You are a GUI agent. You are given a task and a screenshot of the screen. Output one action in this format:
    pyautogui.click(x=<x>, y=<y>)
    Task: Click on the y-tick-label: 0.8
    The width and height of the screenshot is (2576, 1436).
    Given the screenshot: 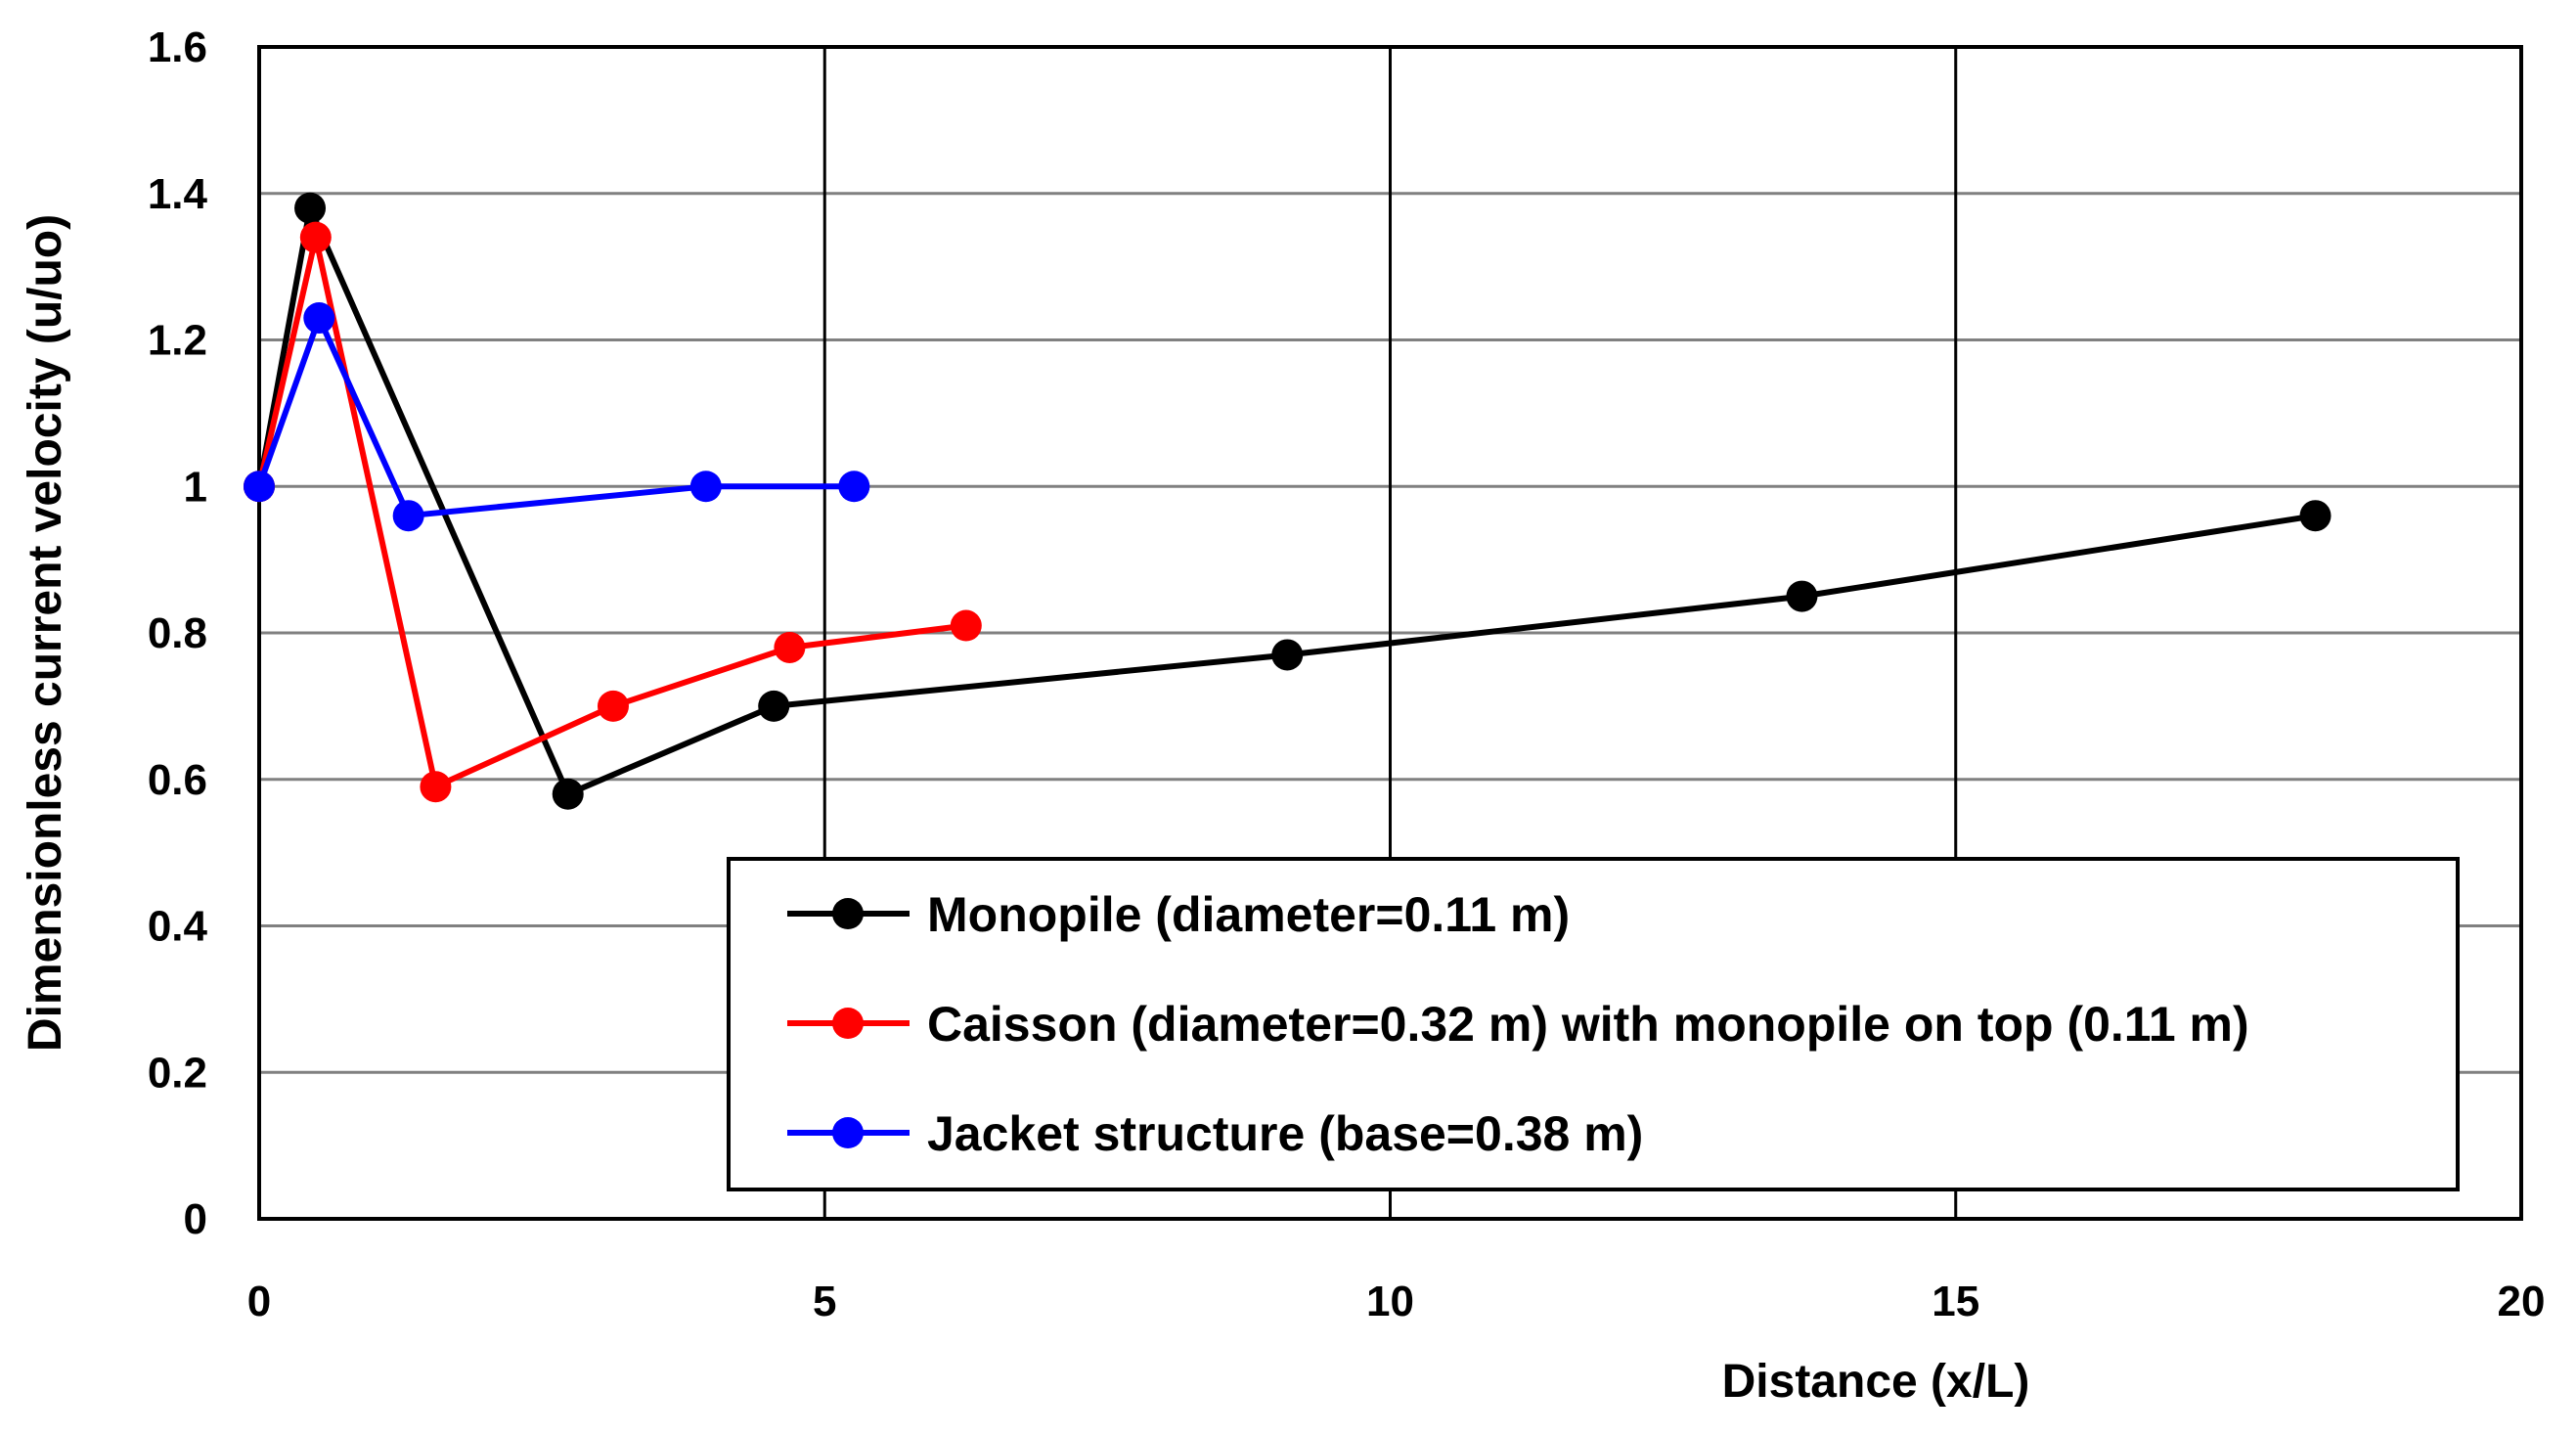 What is the action you would take?
    pyautogui.click(x=177, y=633)
    